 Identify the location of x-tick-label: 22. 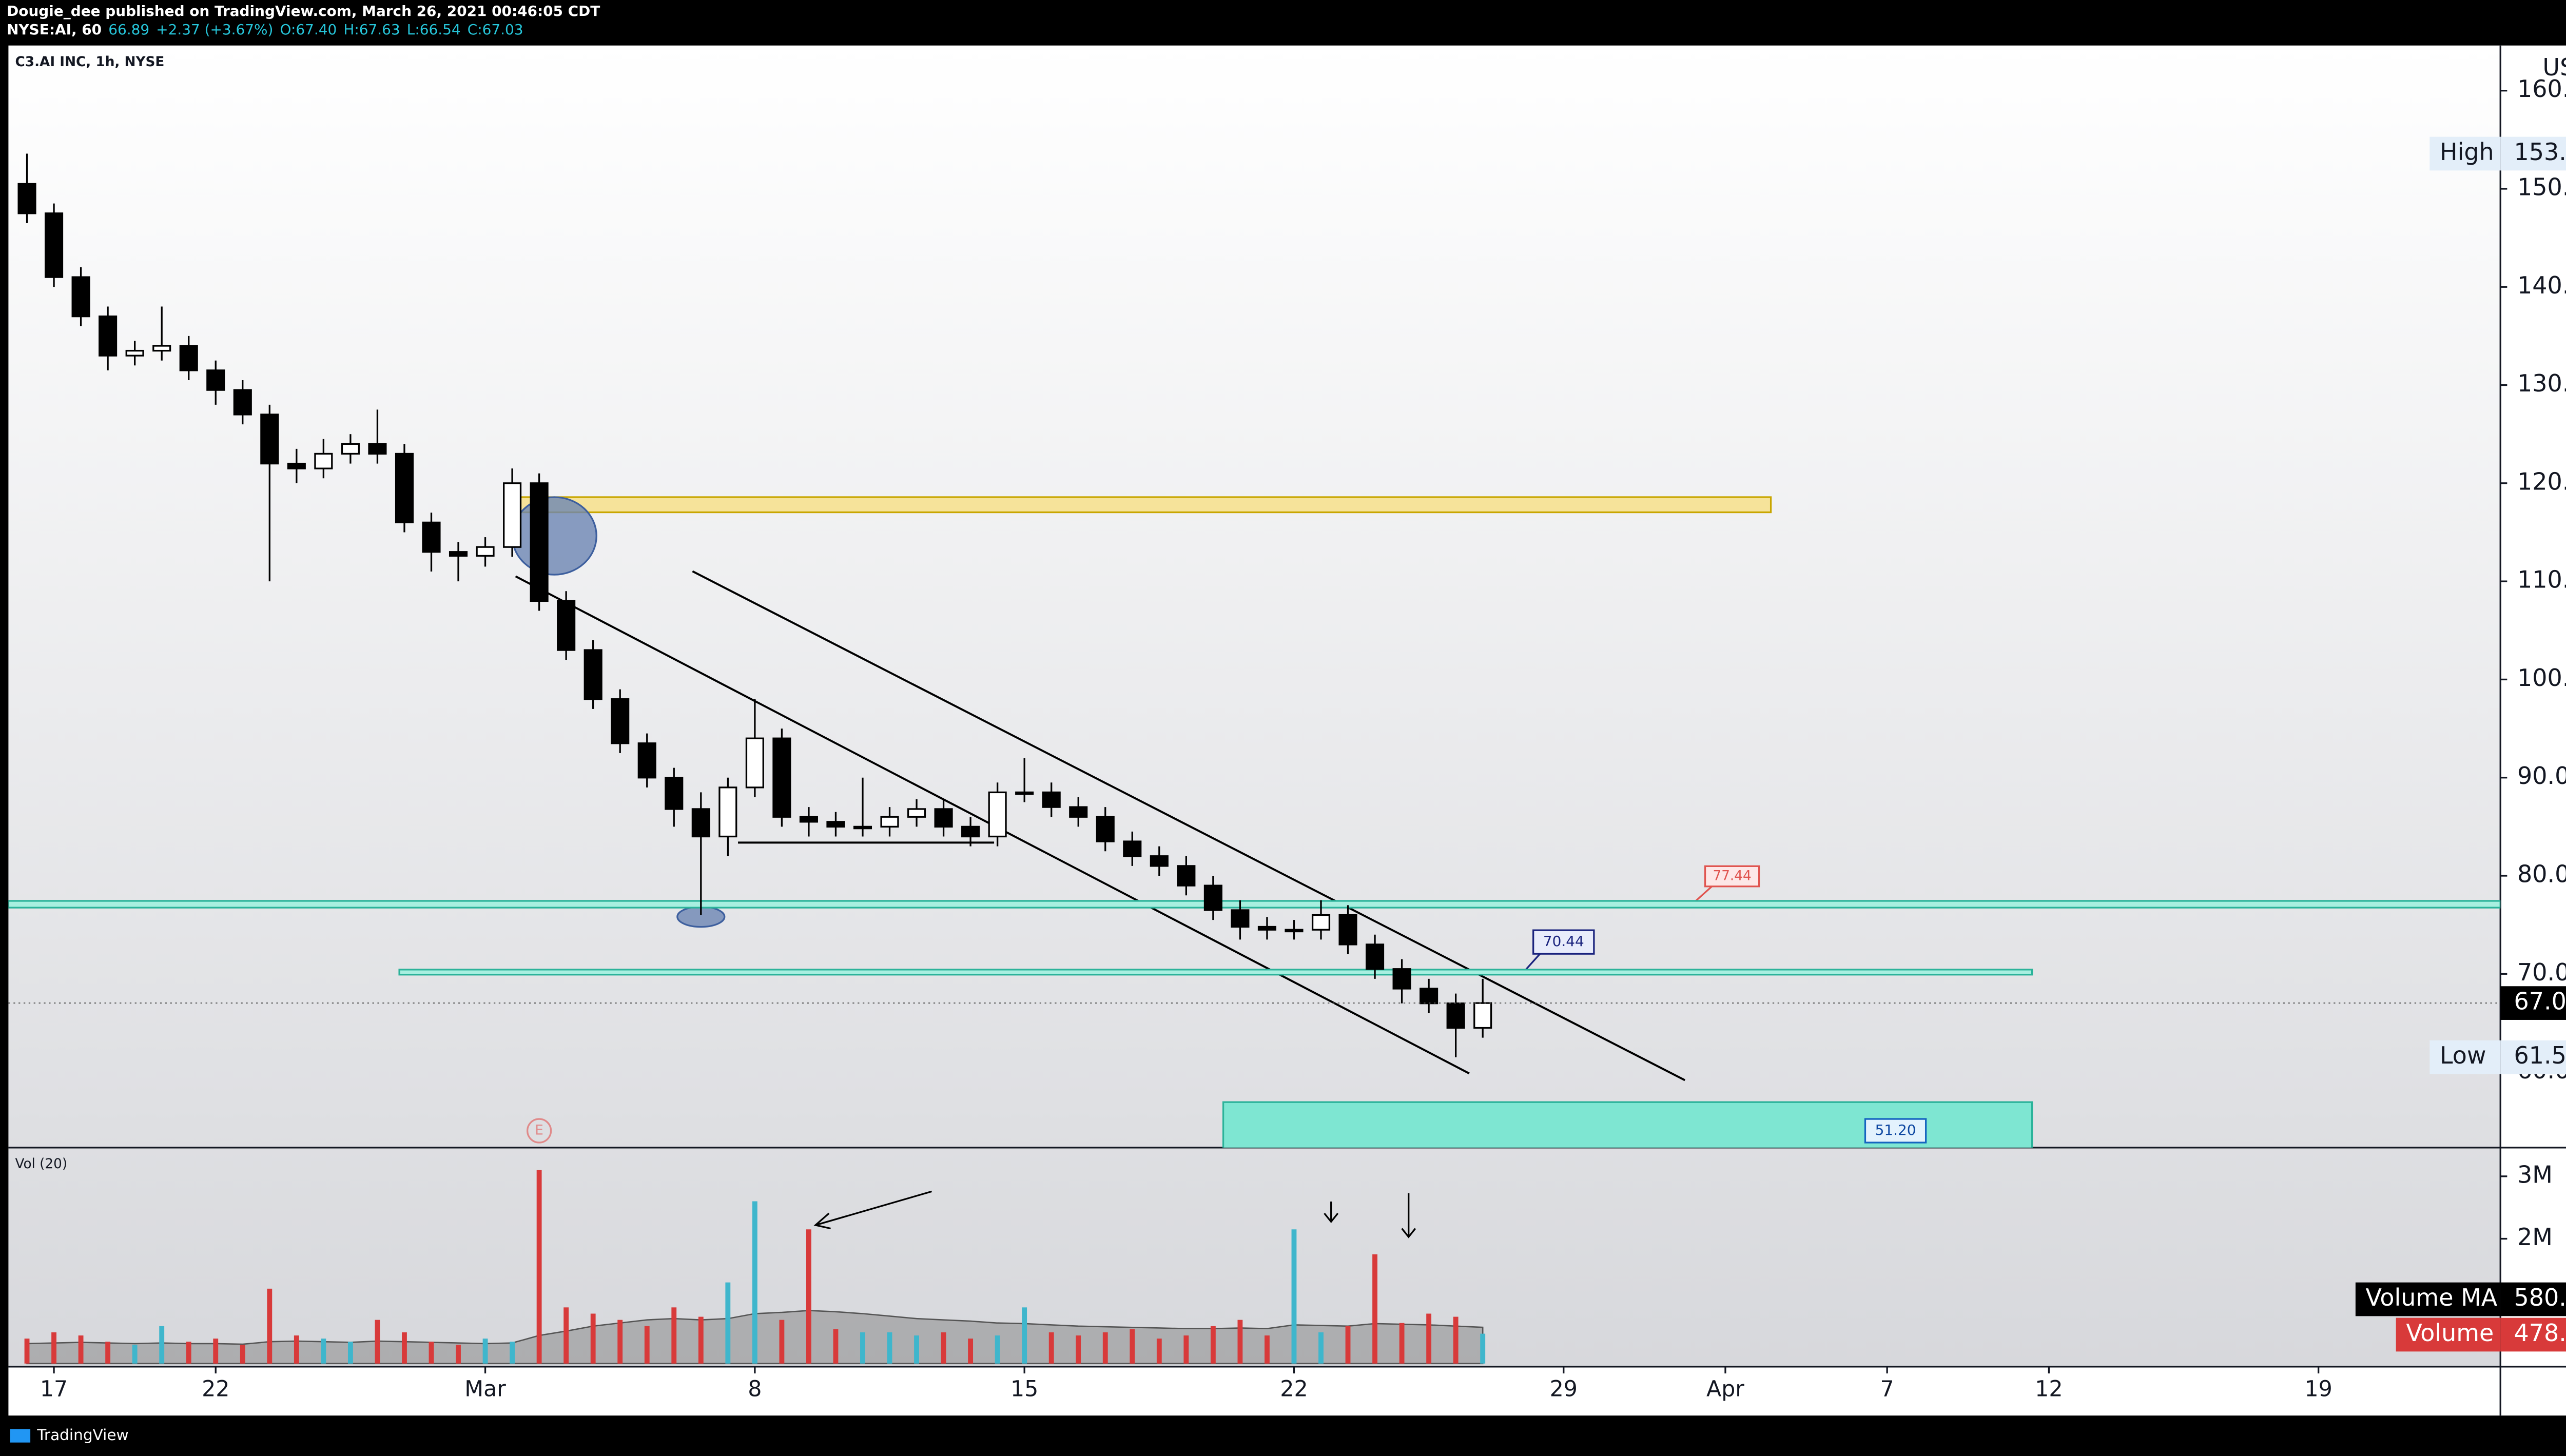
(1294, 1389).